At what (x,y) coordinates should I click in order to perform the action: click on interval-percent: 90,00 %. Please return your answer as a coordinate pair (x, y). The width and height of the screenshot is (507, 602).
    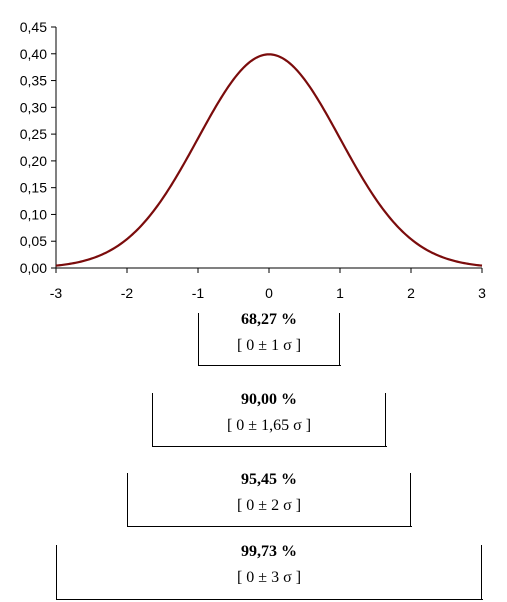
    Looking at the image, I should click on (269, 399).